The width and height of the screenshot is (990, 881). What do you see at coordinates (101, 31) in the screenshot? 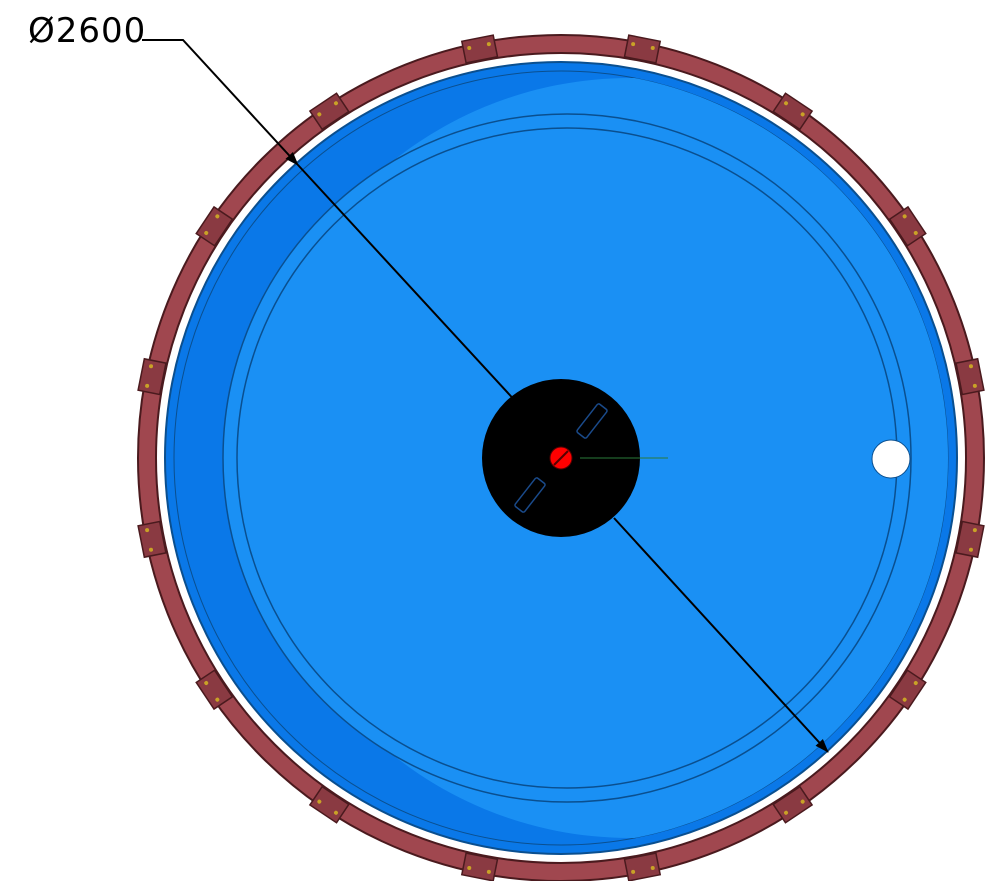
I see `diameter-value: 2600` at bounding box center [101, 31].